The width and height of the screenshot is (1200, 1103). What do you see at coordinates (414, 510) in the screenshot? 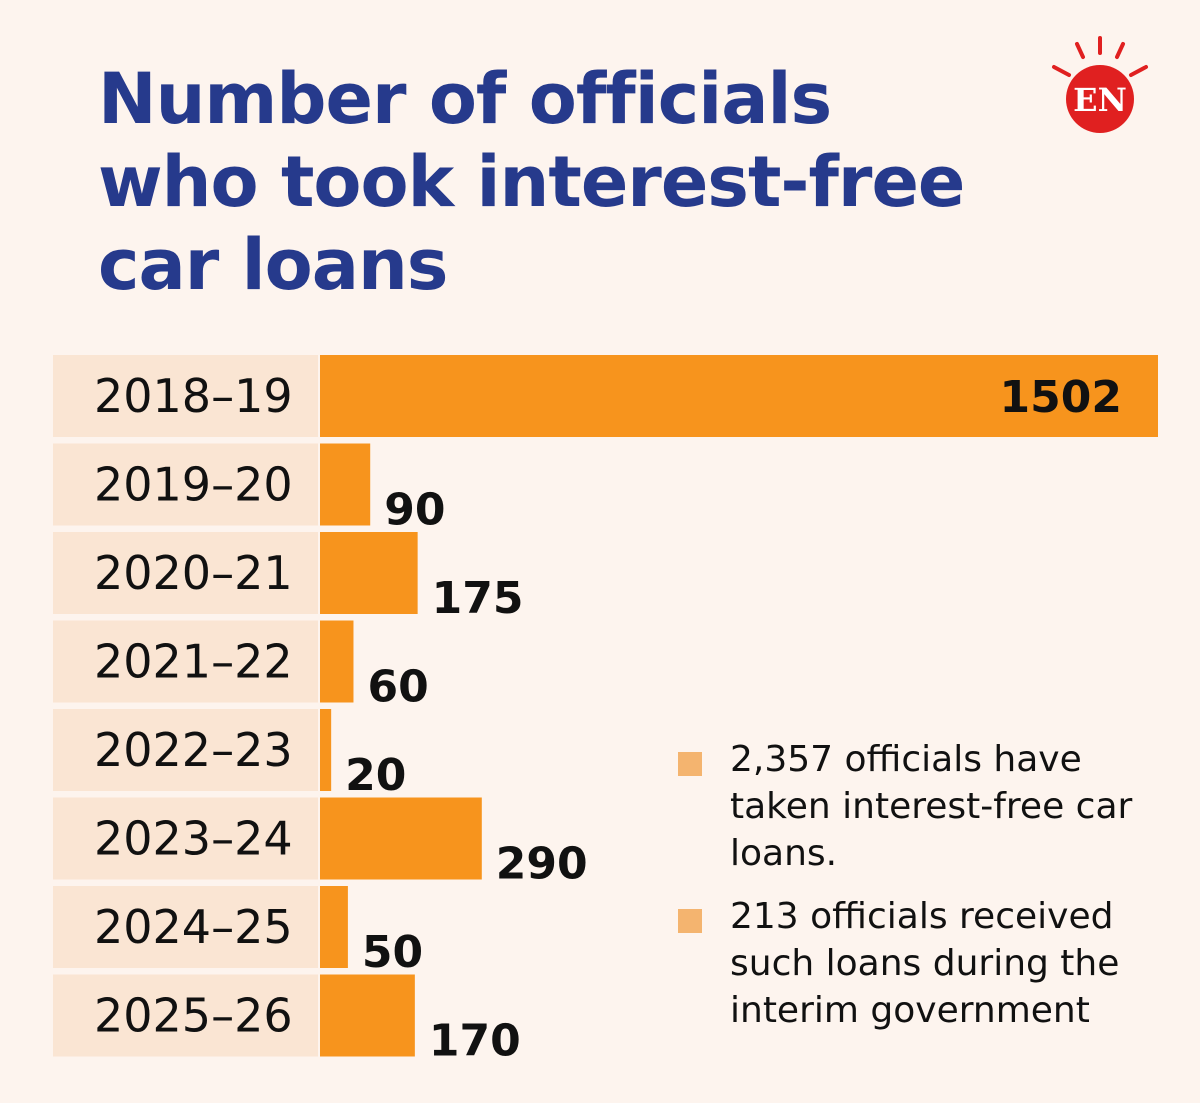
I see `value-label: 90` at bounding box center [414, 510].